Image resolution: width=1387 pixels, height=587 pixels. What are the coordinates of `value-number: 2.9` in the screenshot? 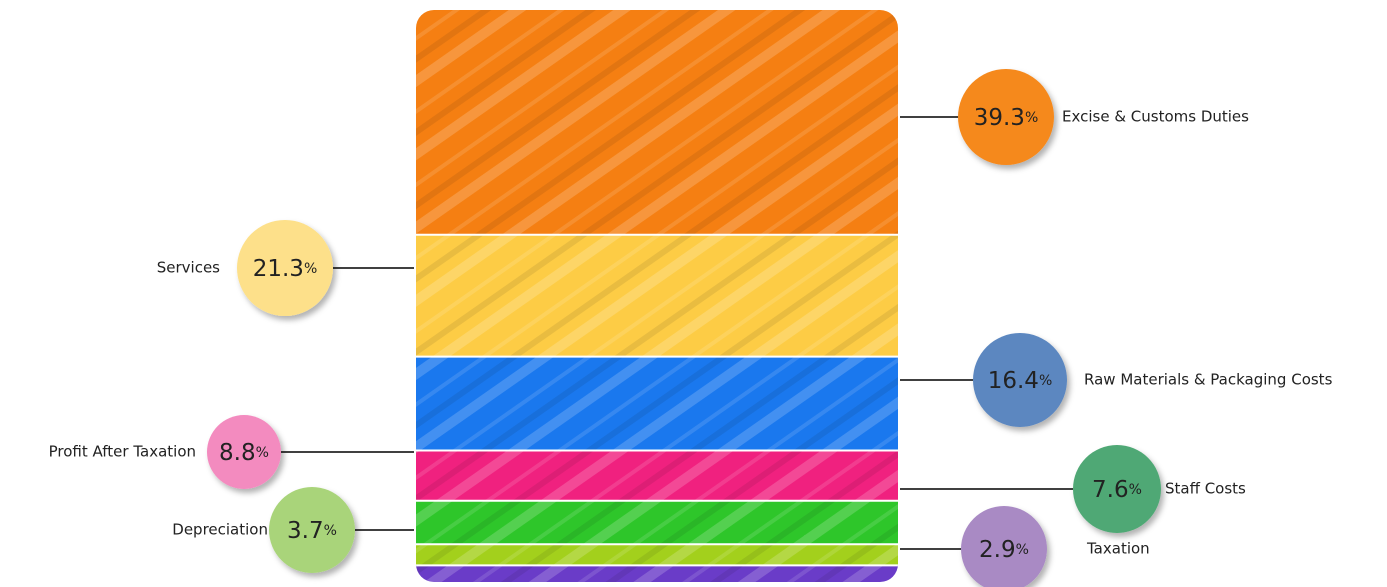 It's located at (997, 550).